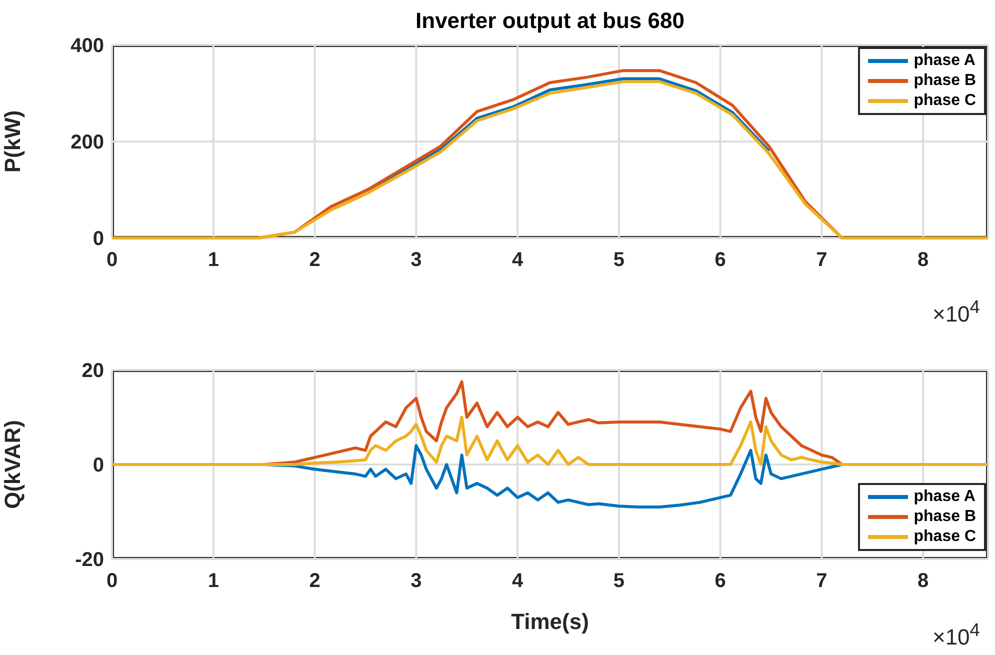  What do you see at coordinates (550, 441) in the screenshot?
I see `line-series` at bounding box center [550, 441].